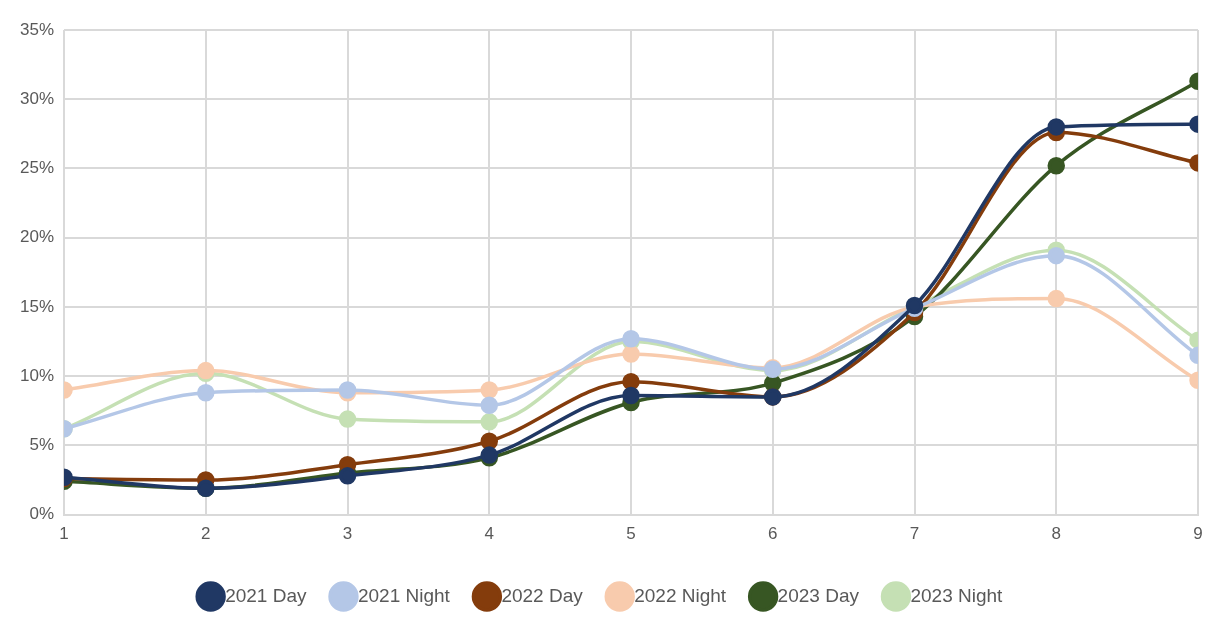 Image resolution: width=1220 pixels, height=624 pixels. I want to click on x-tick-label: 6, so click(773, 534).